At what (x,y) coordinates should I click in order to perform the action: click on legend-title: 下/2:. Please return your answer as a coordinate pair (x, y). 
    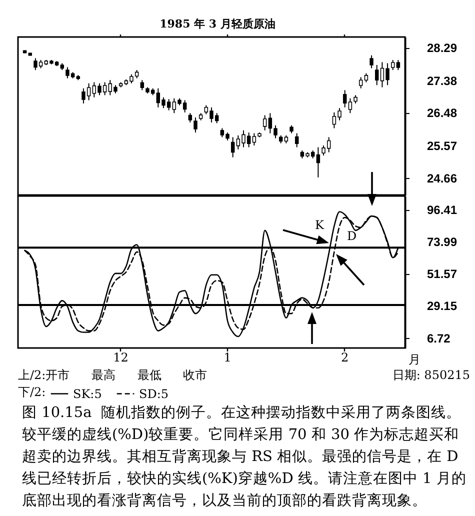
    Looking at the image, I should click on (32, 392).